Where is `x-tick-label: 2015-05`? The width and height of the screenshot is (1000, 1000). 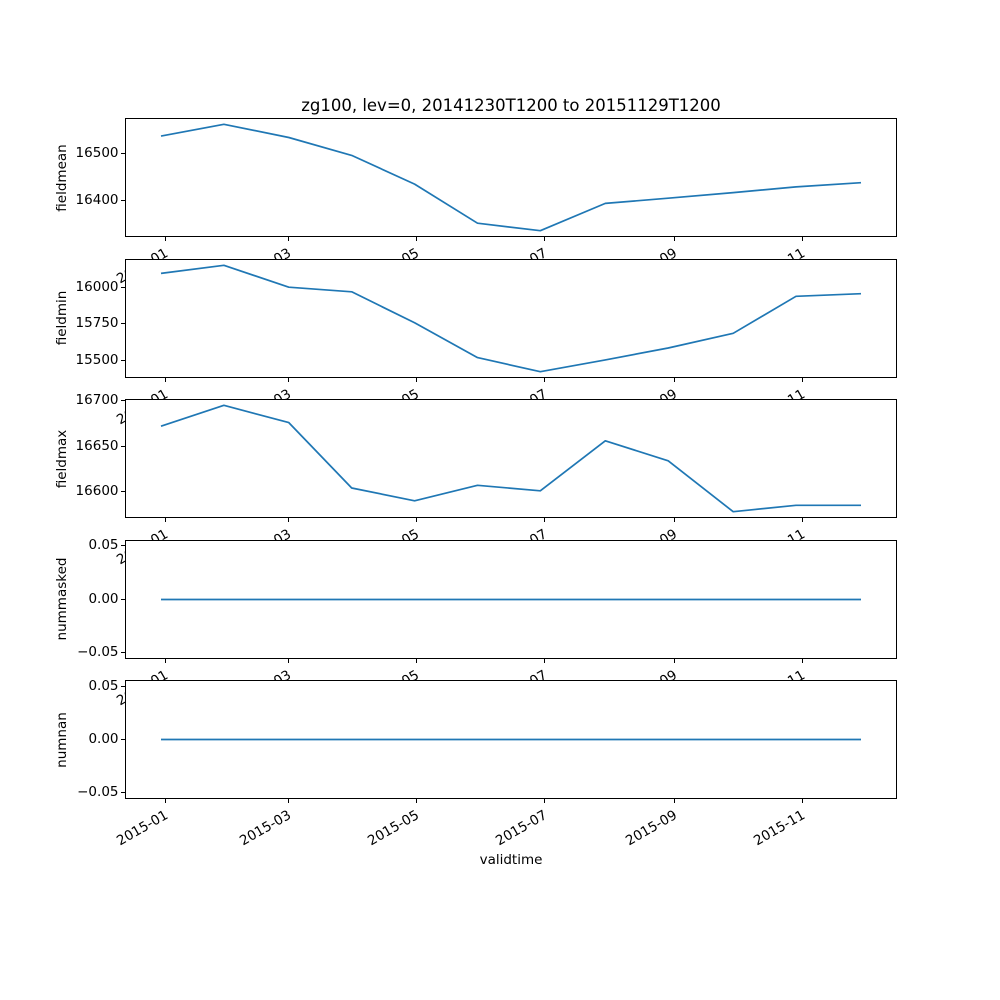 x-tick-label: 2015-05 is located at coordinates (394, 828).